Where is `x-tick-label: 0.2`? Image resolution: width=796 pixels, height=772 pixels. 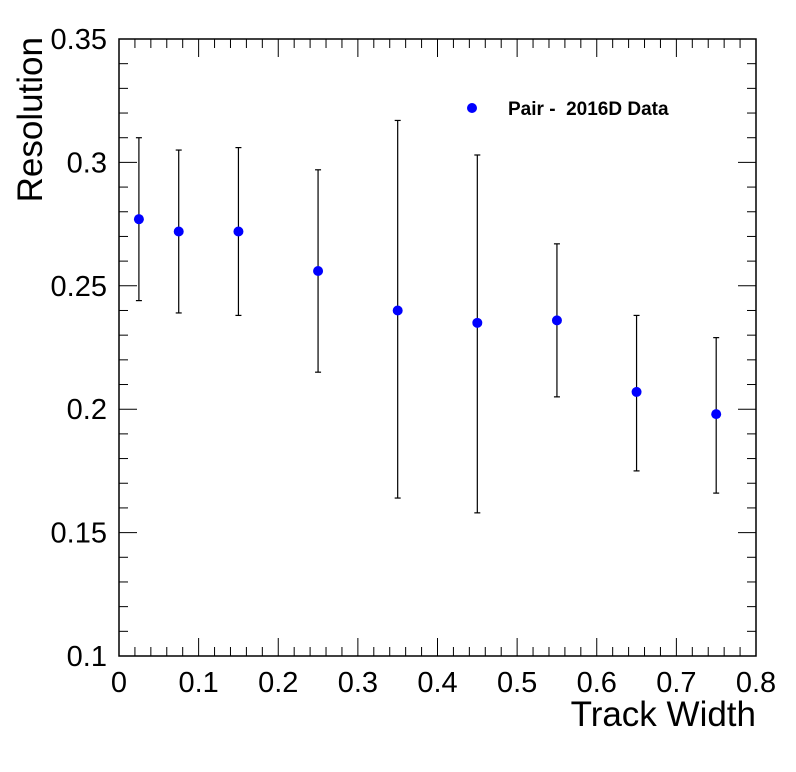
x-tick-label: 0.2 is located at coordinates (278, 683).